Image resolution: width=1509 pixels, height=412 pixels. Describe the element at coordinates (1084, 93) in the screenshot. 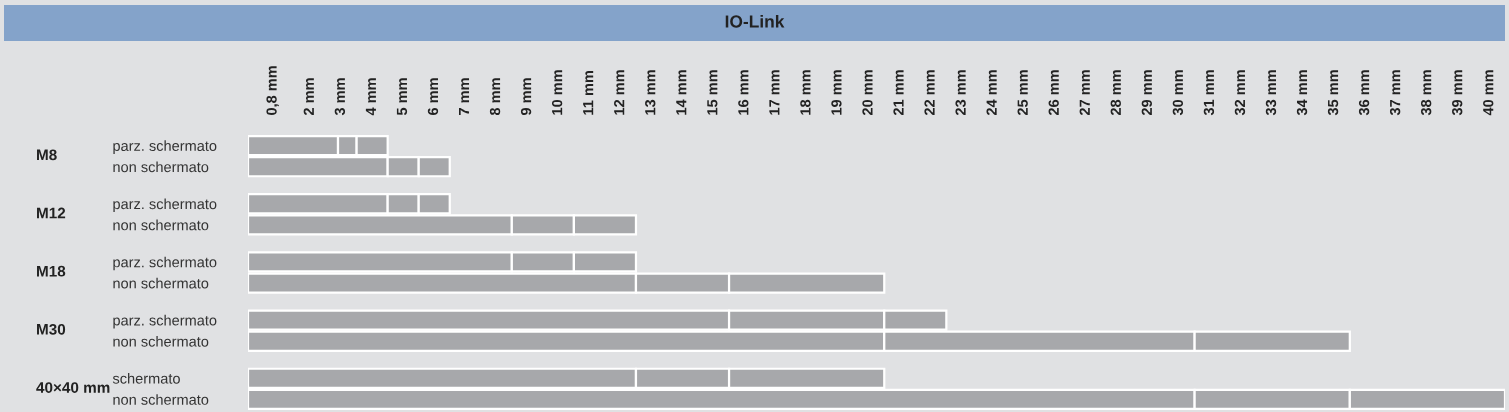

I see `x-tick-label: 27 mm` at that location.